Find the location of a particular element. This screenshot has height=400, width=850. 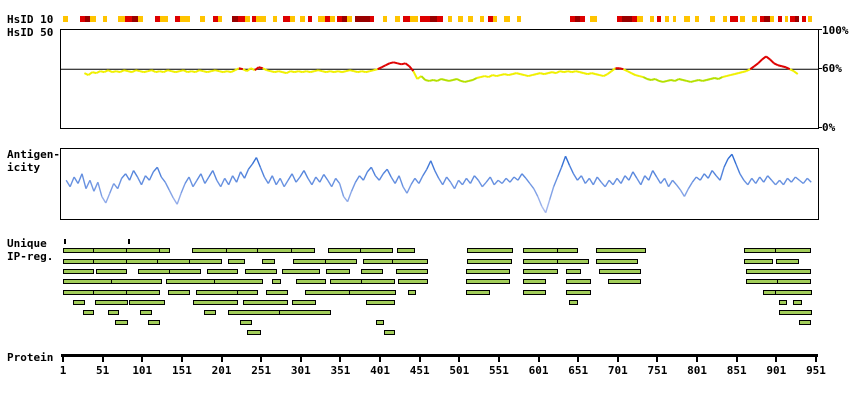

protein-axis-tick-label: 601 is located at coordinates (538, 370).